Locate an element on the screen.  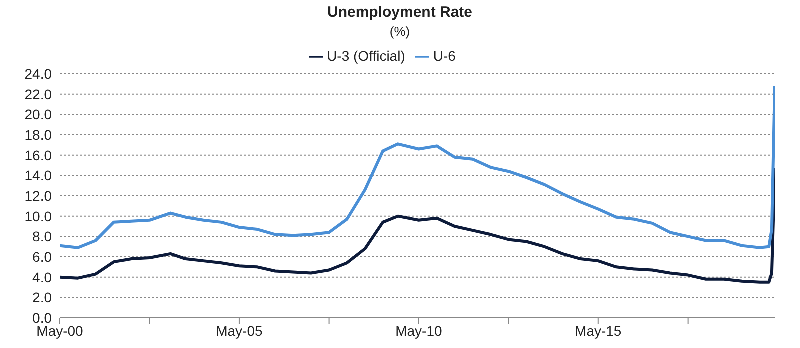
chart-subtitle: (%) is located at coordinates (400, 31).